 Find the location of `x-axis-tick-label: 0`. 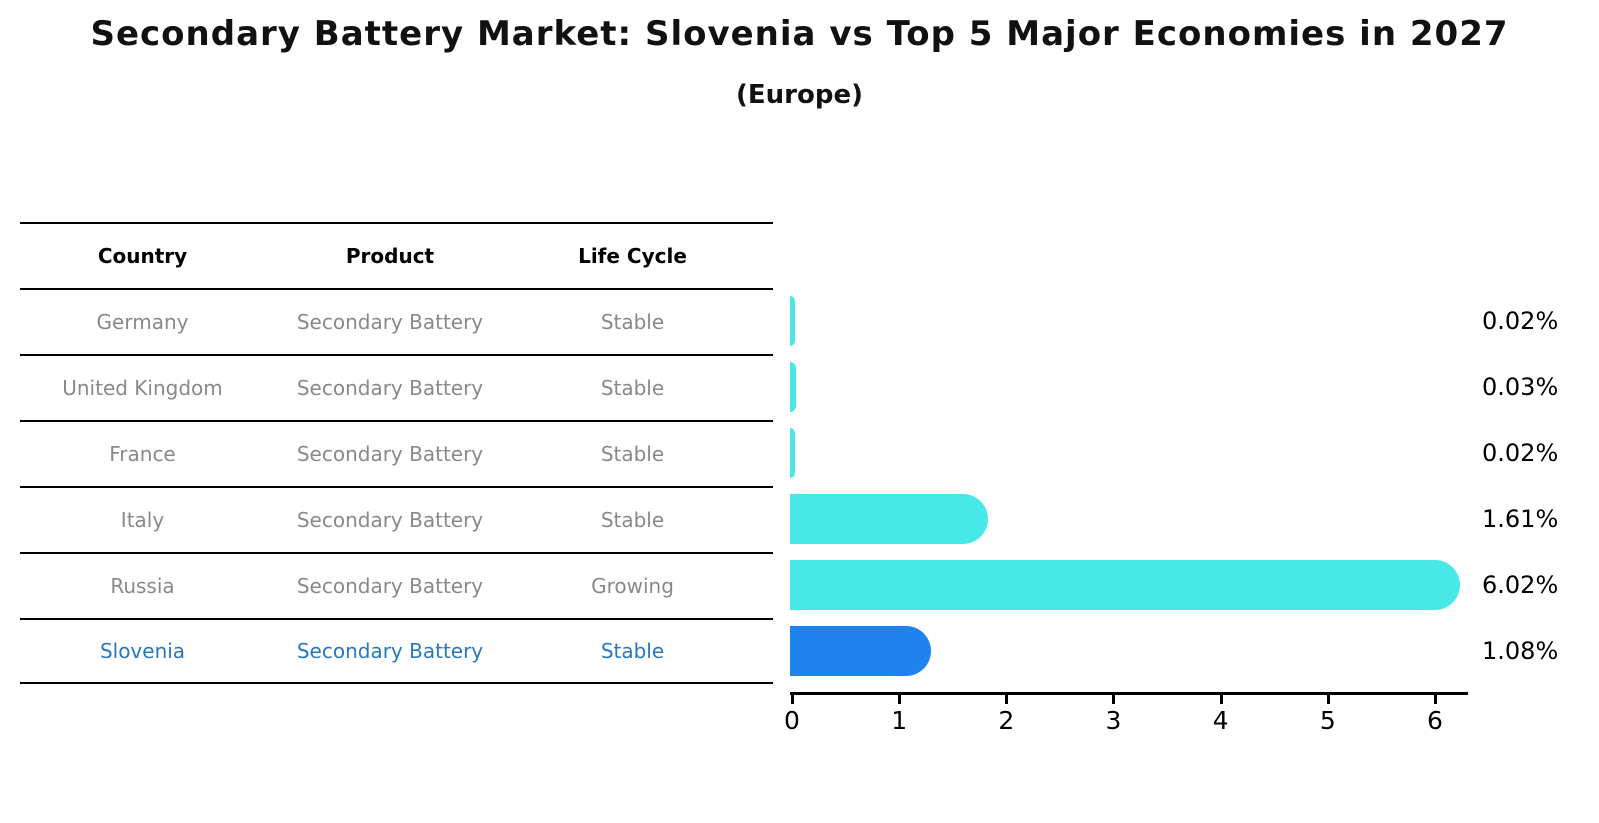

x-axis-tick-label: 0 is located at coordinates (792, 720).